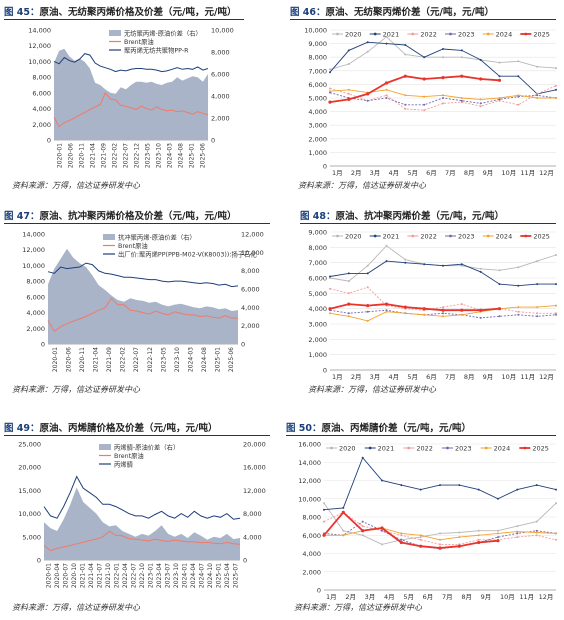 The height and width of the screenshot is (620, 564). What do you see at coordinates (502, 449) in the screenshot?
I see `legend-label: 2024` at bounding box center [502, 449].